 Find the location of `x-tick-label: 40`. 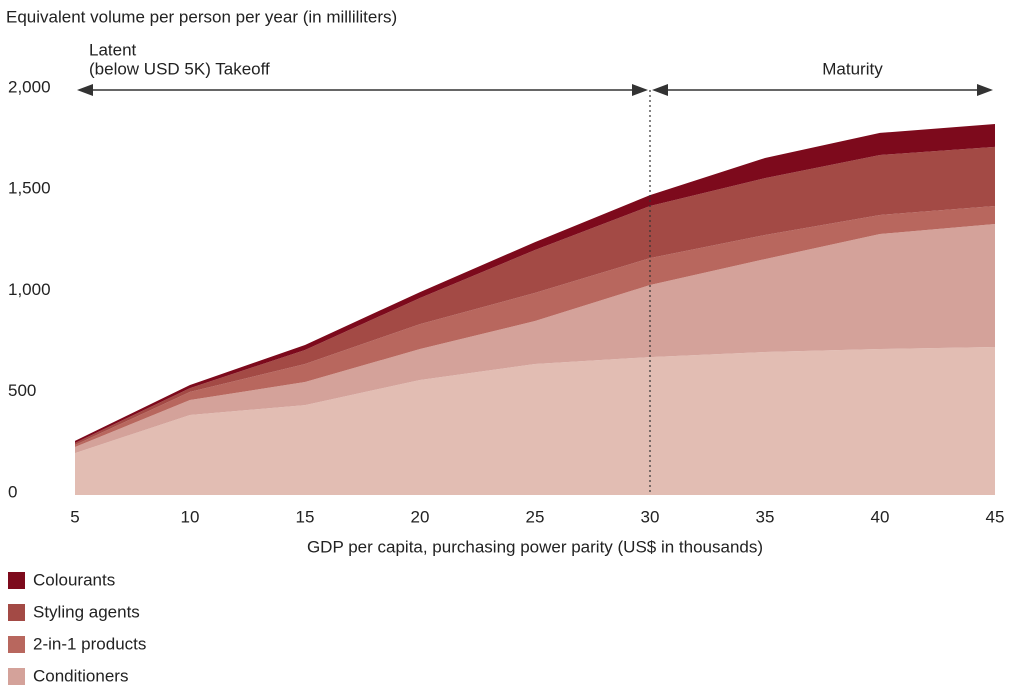

x-tick-label: 40 is located at coordinates (880, 516).